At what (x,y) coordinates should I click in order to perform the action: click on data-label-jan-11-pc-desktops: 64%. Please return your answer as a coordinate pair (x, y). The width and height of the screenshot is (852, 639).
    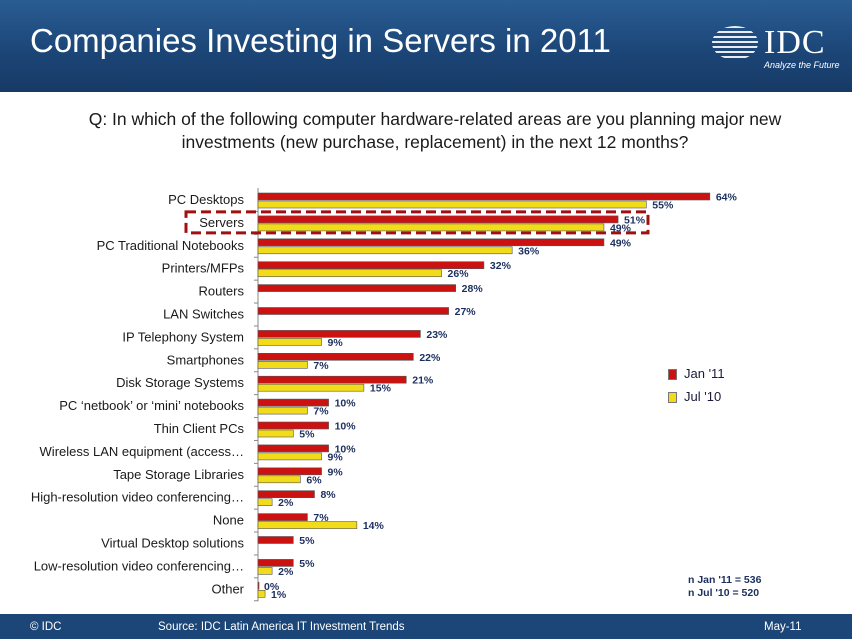
    Looking at the image, I should click on (727, 198).